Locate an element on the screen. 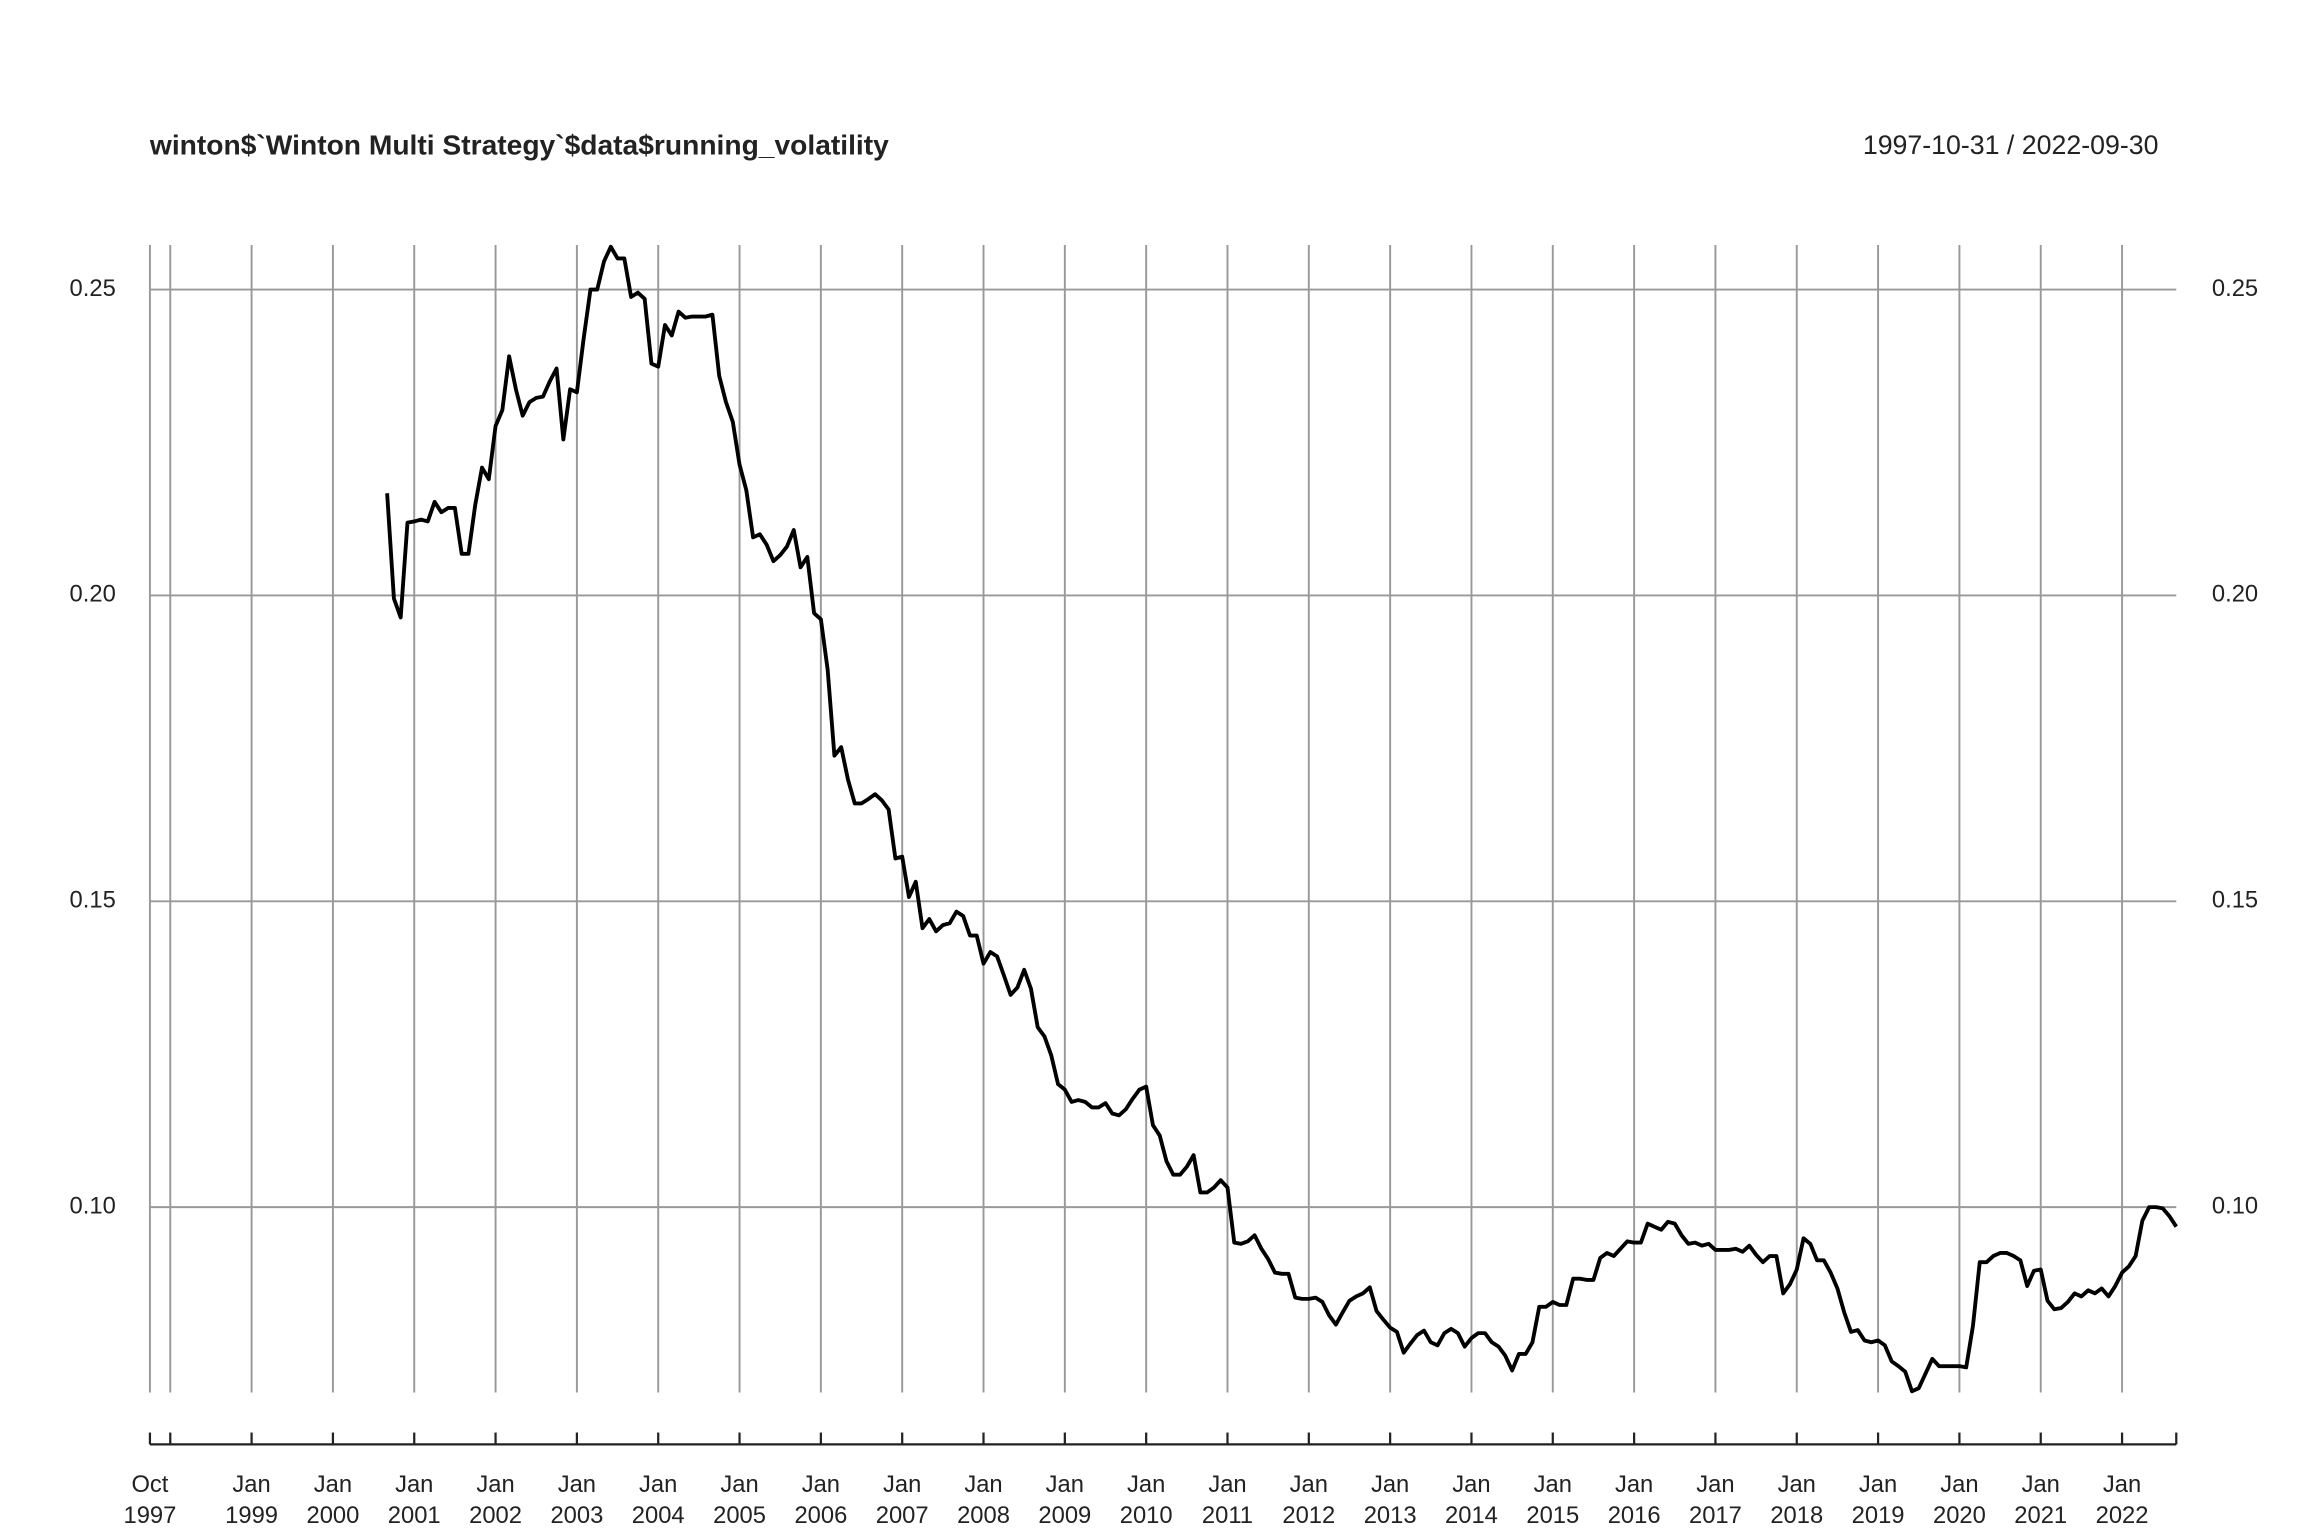  x-tick-label: Jan 2006 is located at coordinates (821, 1501).